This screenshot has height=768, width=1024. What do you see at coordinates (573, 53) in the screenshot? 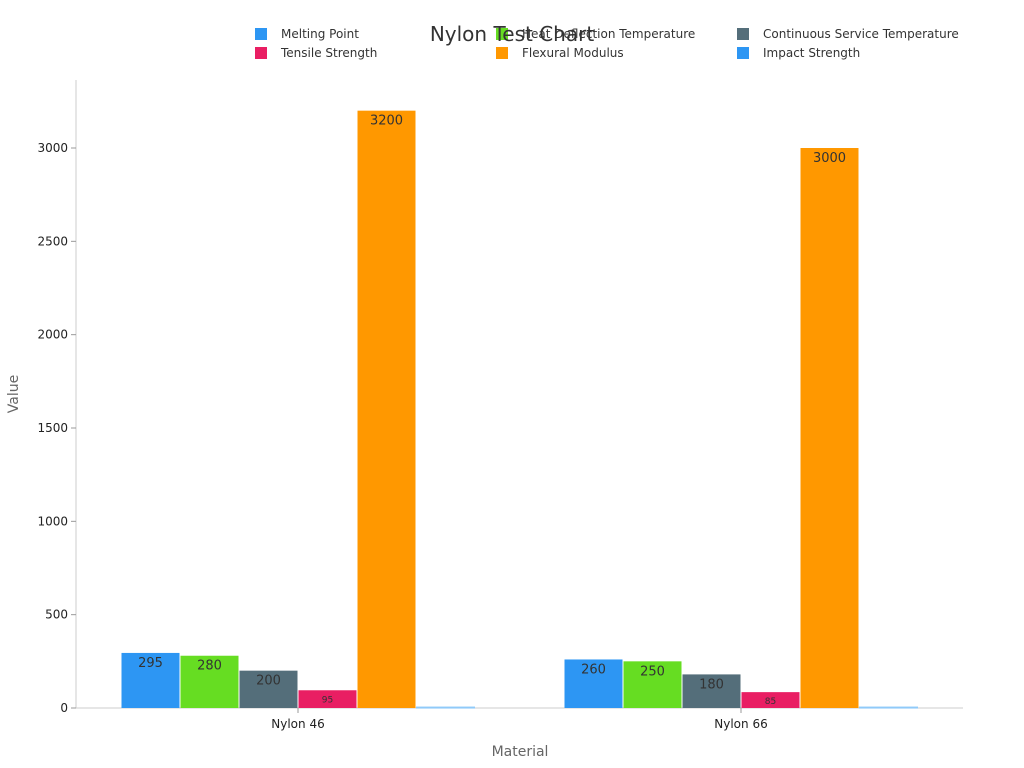
I see `legend-label: Flexural Modulus` at bounding box center [573, 53].